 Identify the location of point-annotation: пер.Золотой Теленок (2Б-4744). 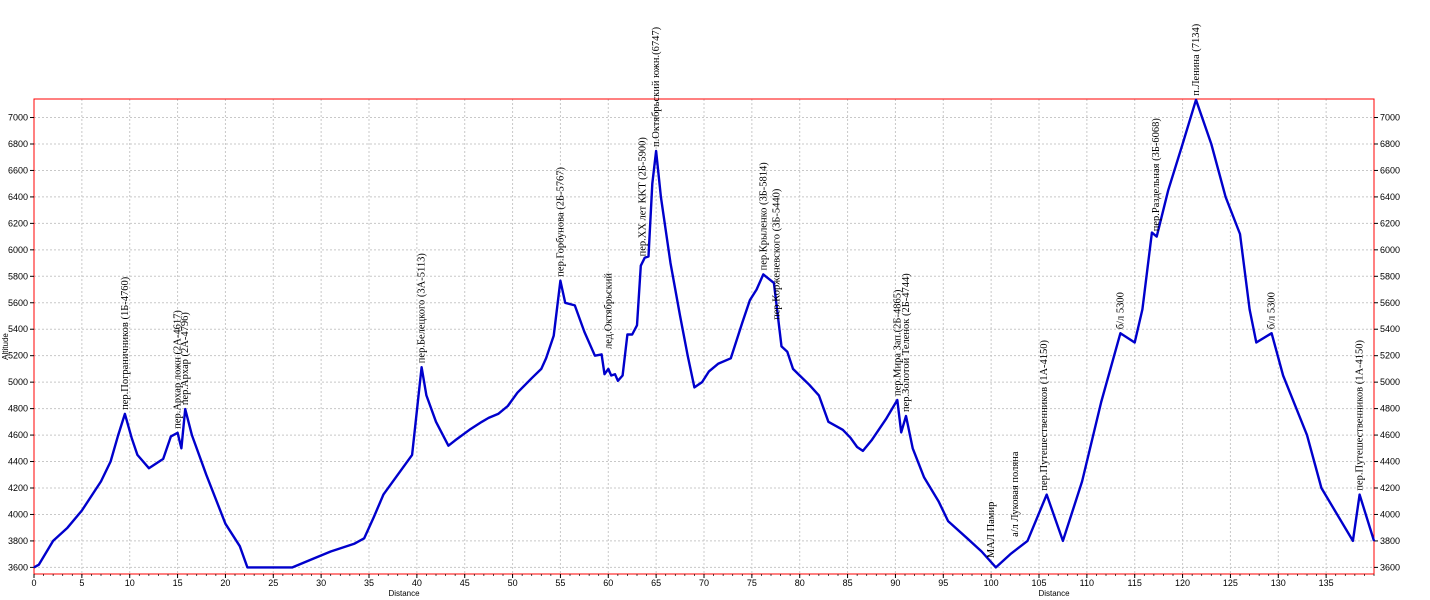
(906, 342).